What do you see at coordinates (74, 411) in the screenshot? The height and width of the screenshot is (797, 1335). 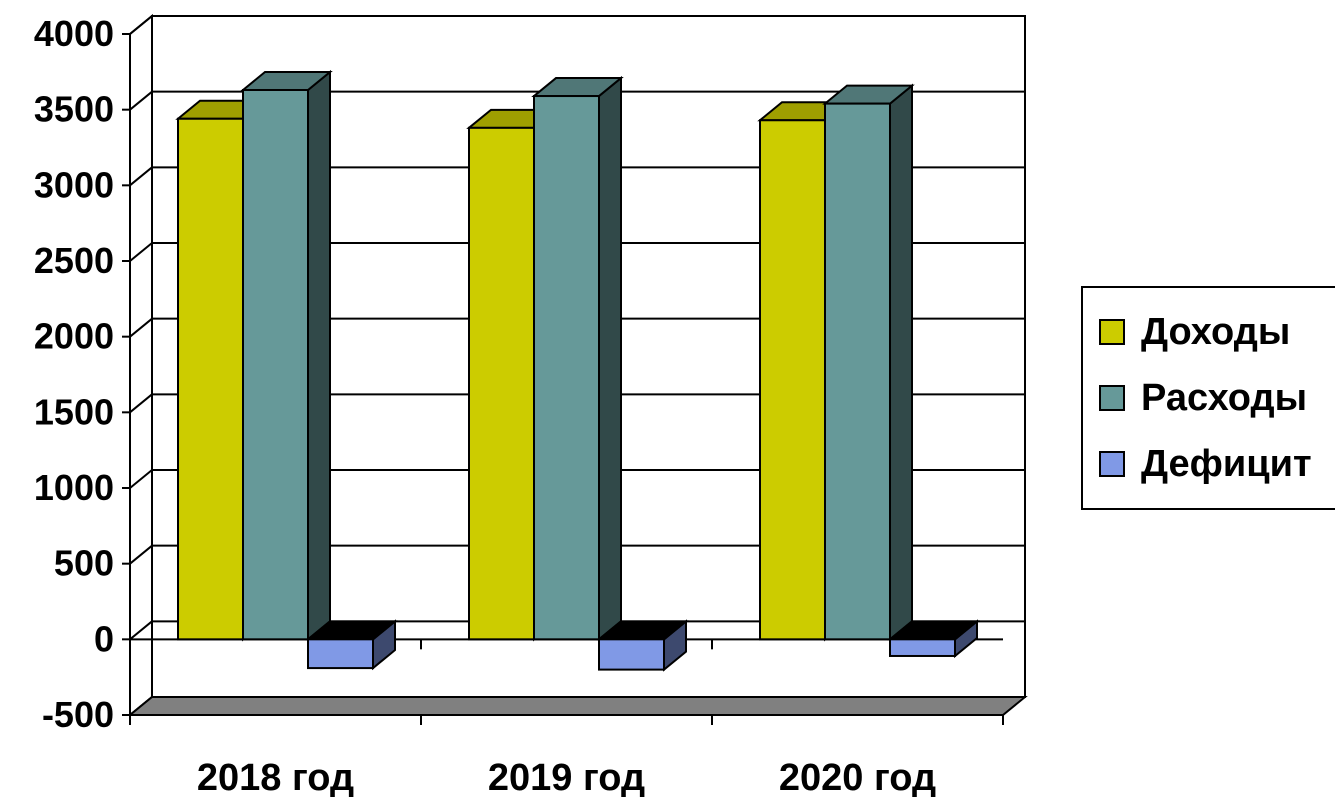 I see `y-tick-label: 1500` at bounding box center [74, 411].